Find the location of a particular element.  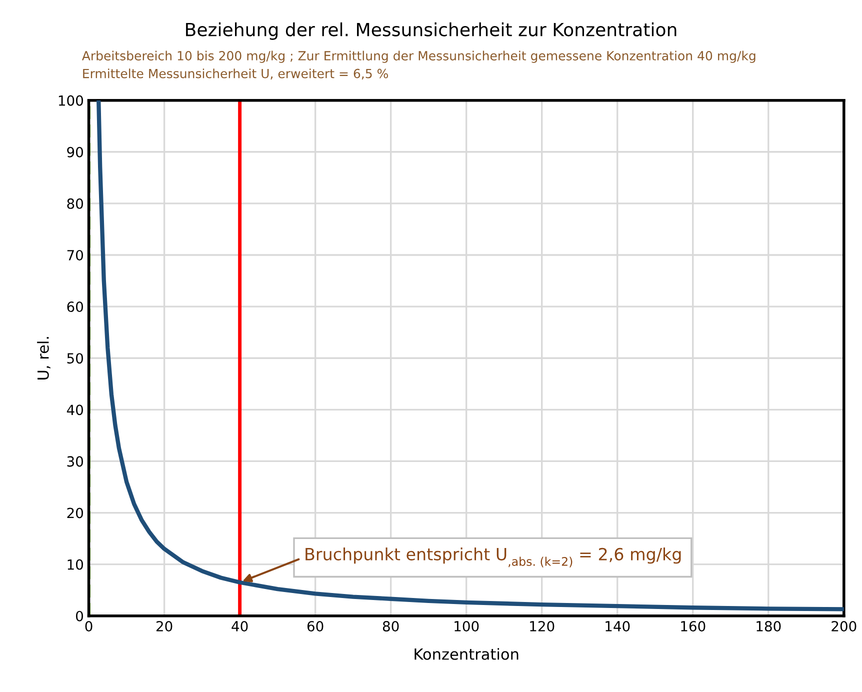

y-tick-label: 10 is located at coordinates (75, 564).